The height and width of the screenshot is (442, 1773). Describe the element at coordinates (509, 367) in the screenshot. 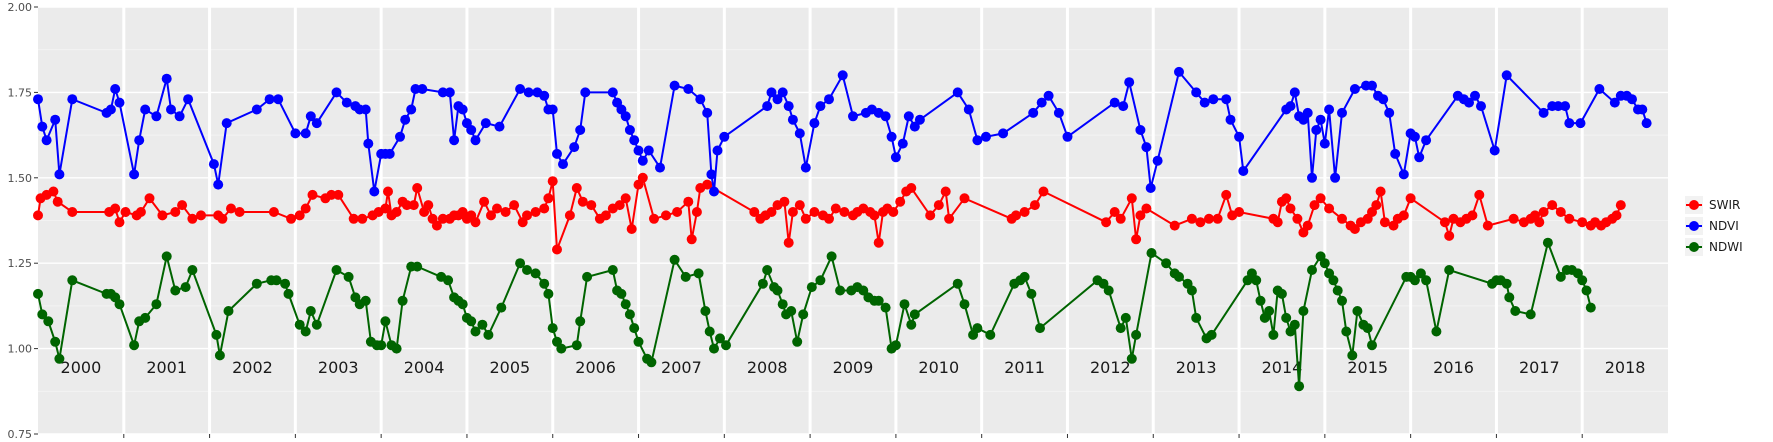

I see `year-label: 2005` at that location.